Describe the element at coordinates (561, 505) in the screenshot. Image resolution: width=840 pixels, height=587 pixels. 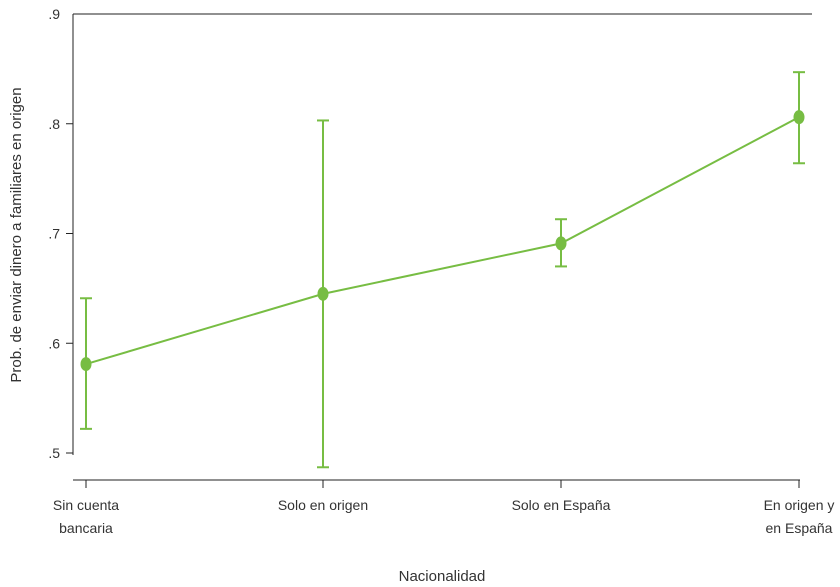
I see `x-tick-label: Solo en España` at that location.